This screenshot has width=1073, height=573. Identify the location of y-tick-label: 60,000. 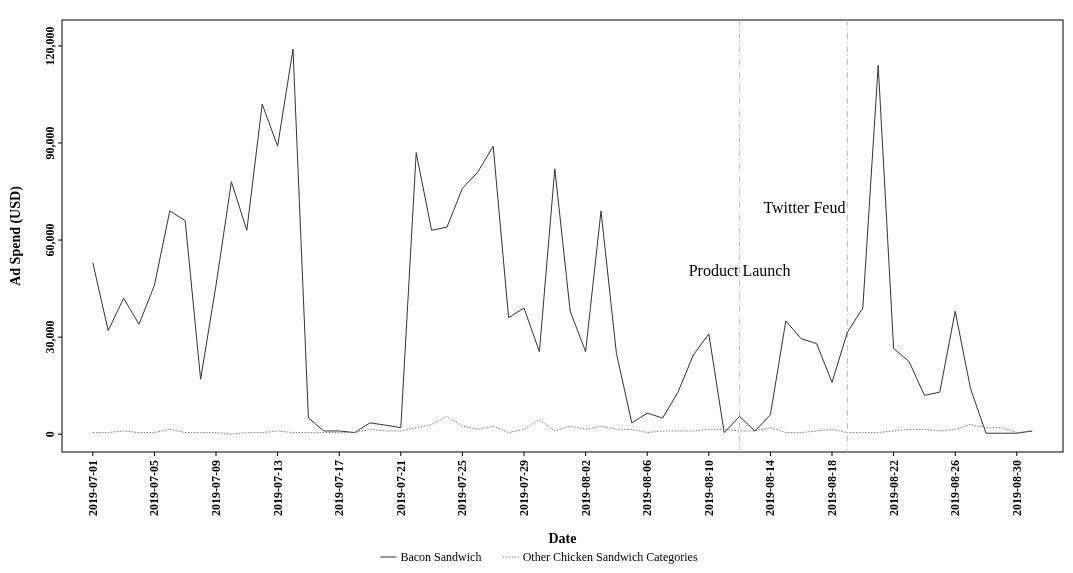
(50, 240).